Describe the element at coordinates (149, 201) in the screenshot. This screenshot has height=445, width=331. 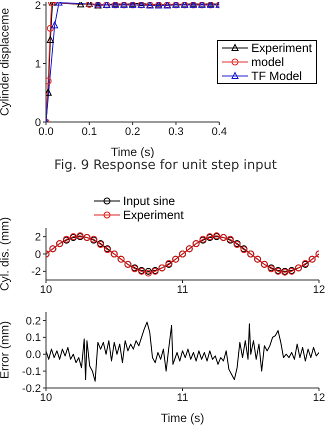
I see `legend-label: Input sine` at that location.